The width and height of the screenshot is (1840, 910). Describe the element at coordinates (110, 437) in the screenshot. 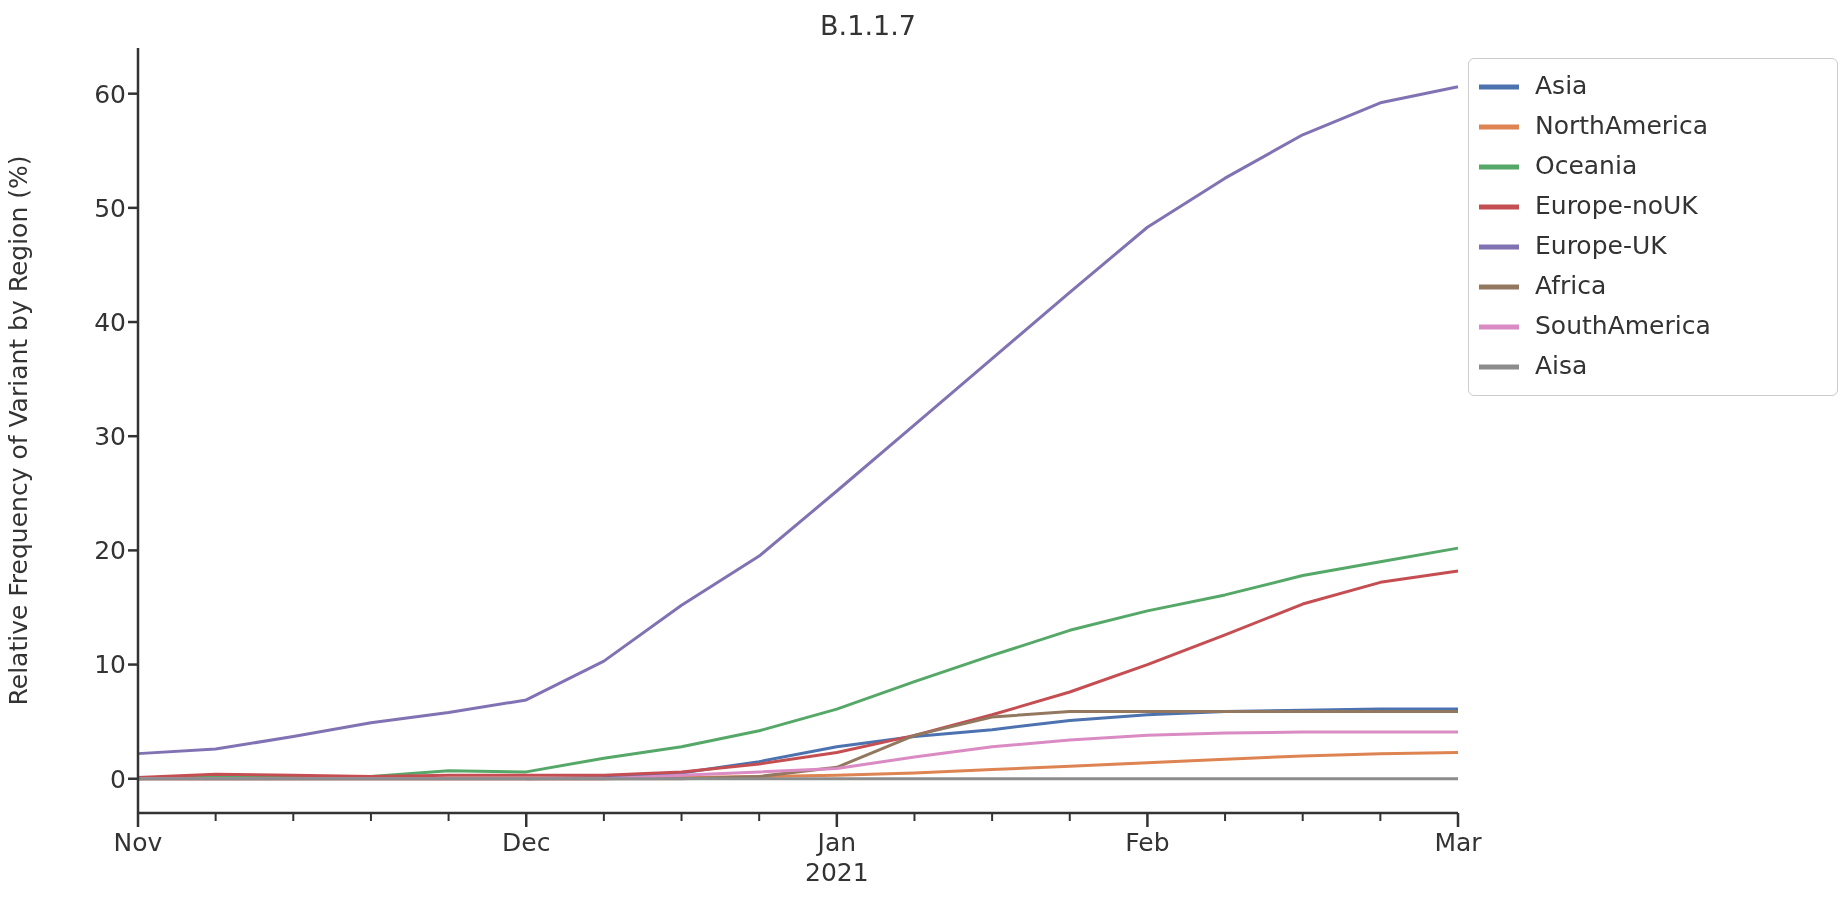

I see `y-tick-label: 30` at that location.